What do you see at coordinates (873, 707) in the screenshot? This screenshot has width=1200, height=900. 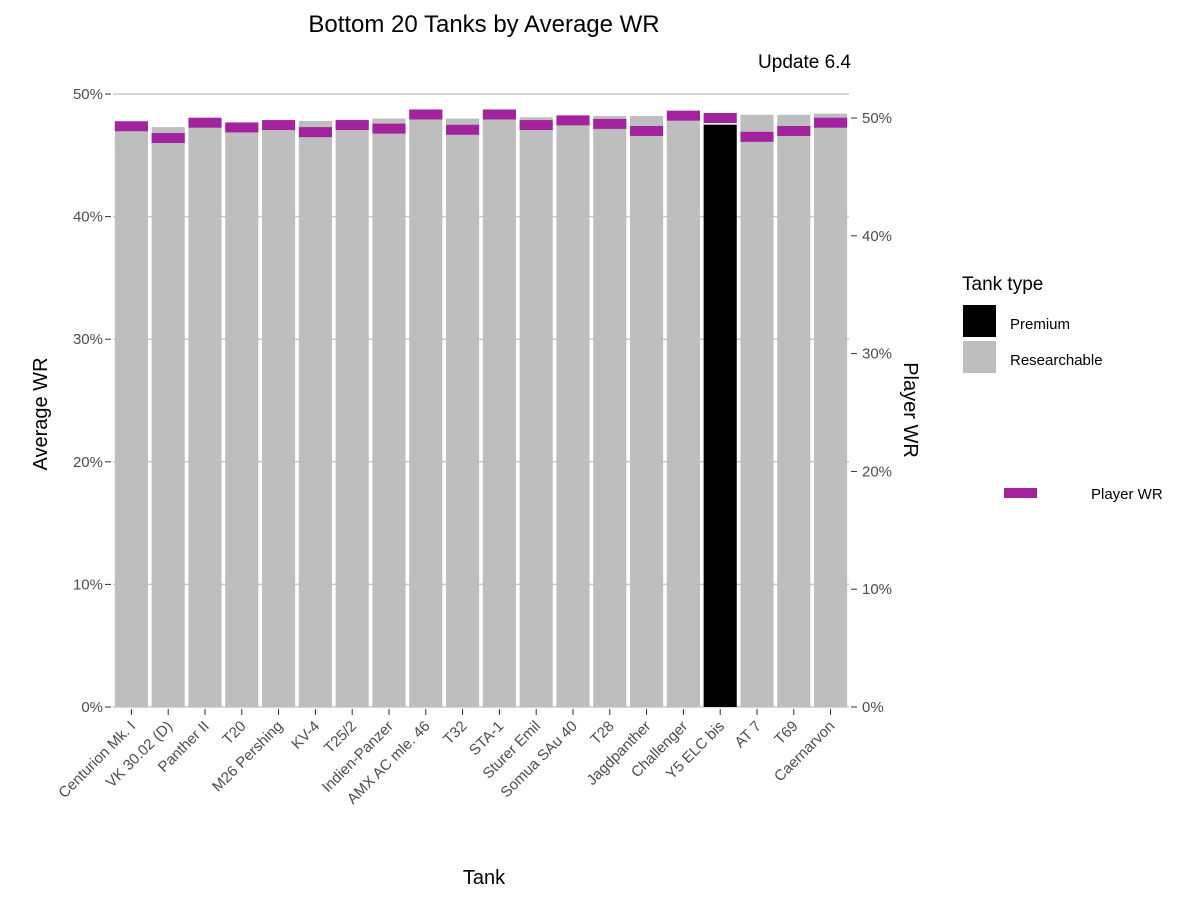 I see `y2-tick-label: 0%` at bounding box center [873, 707].